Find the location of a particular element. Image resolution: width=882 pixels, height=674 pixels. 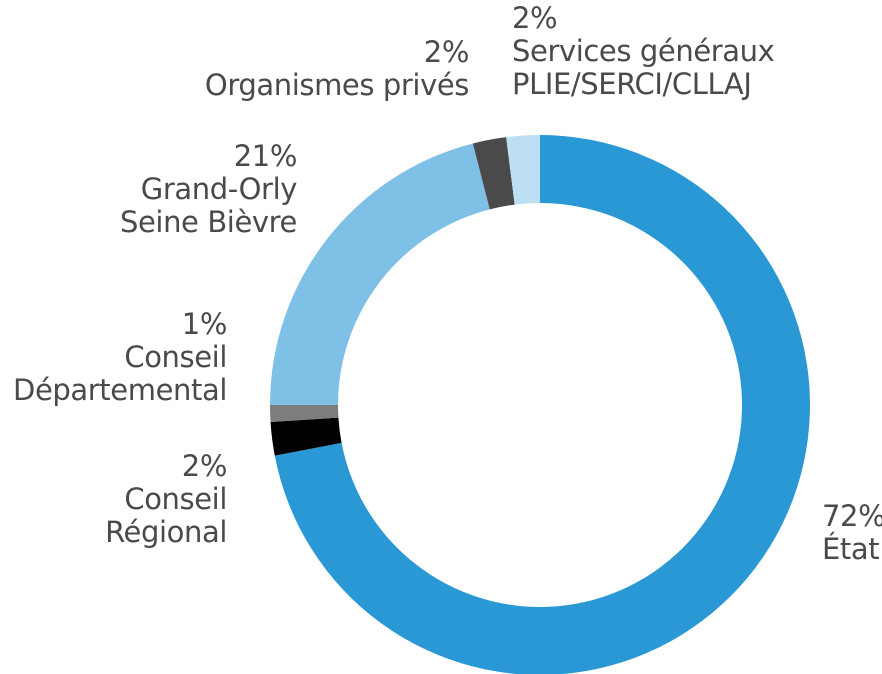

slice-percent: 21% is located at coordinates (265, 156).